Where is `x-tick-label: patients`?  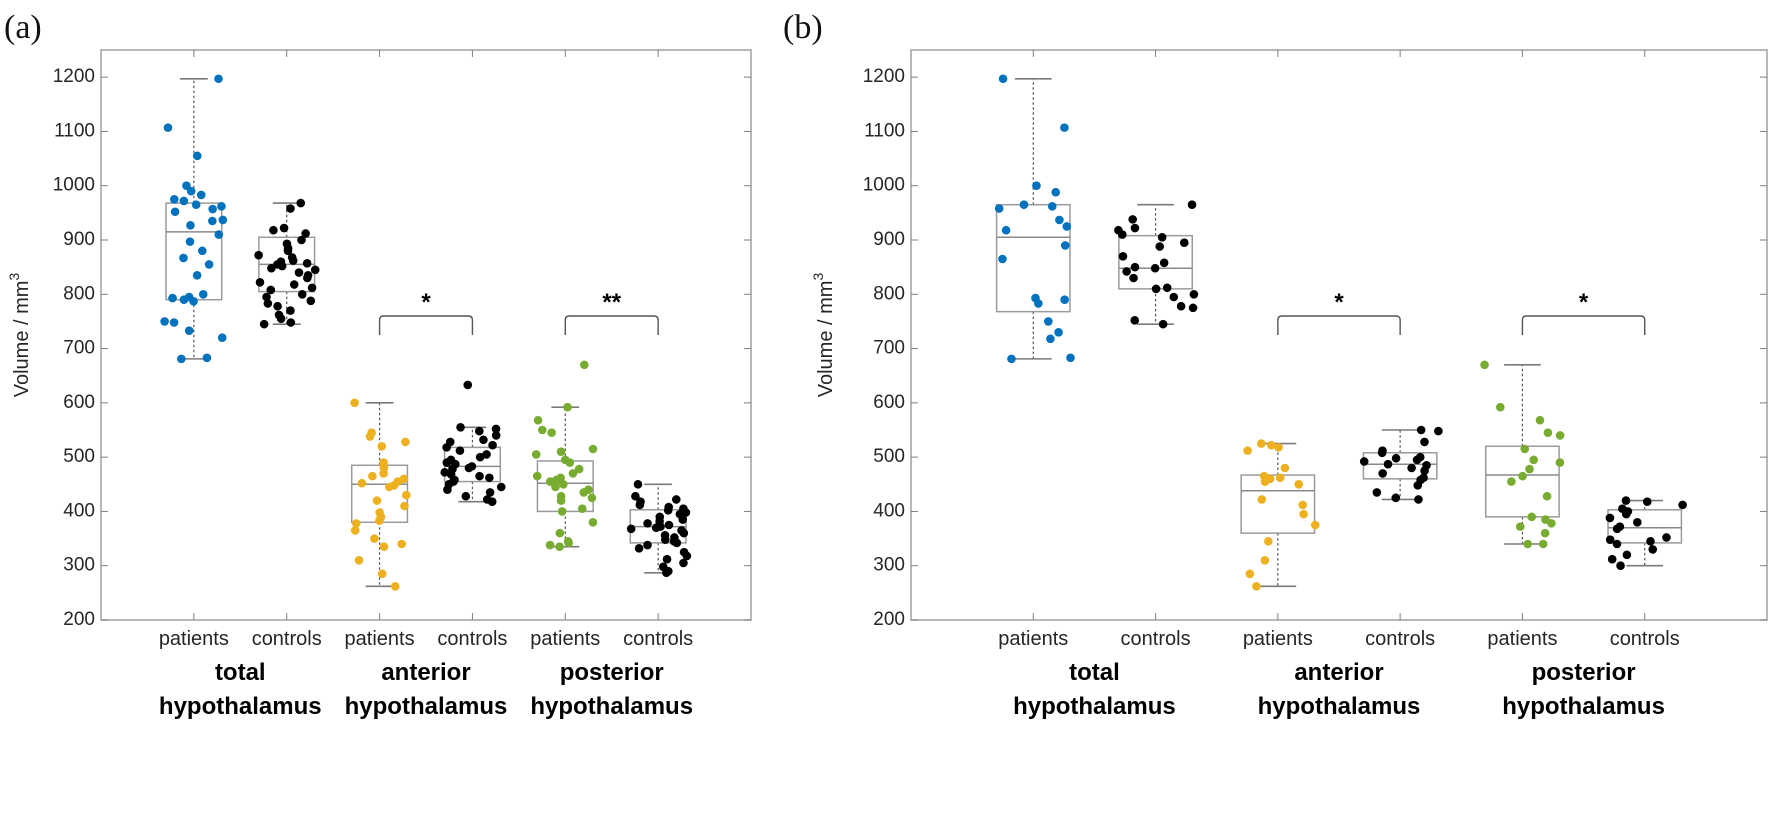 x-tick-label: patients is located at coordinates (1278, 639).